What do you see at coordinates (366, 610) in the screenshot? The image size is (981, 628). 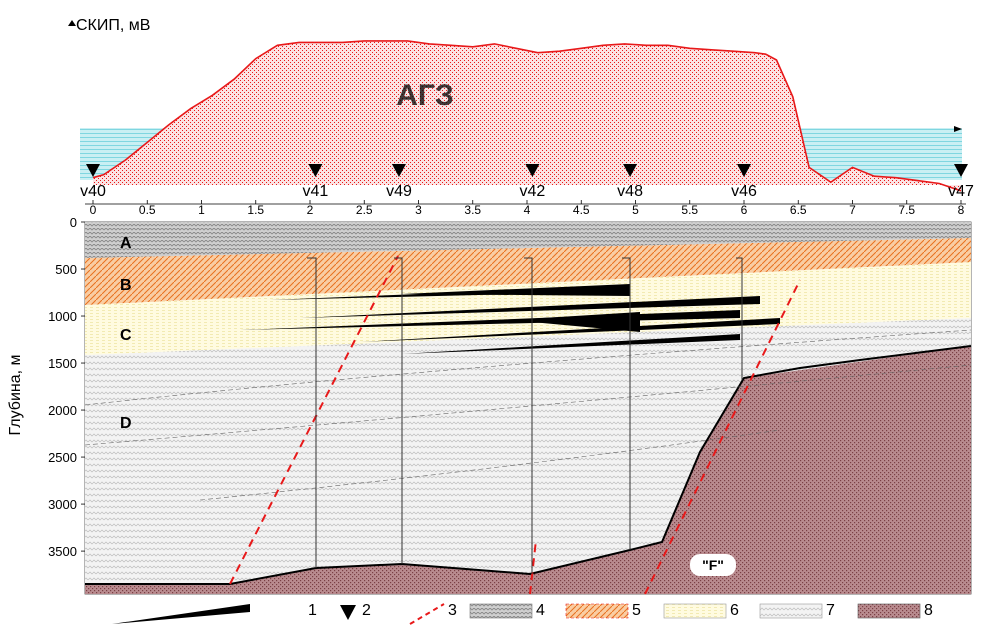 I see `svg-text: 2` at bounding box center [366, 610].